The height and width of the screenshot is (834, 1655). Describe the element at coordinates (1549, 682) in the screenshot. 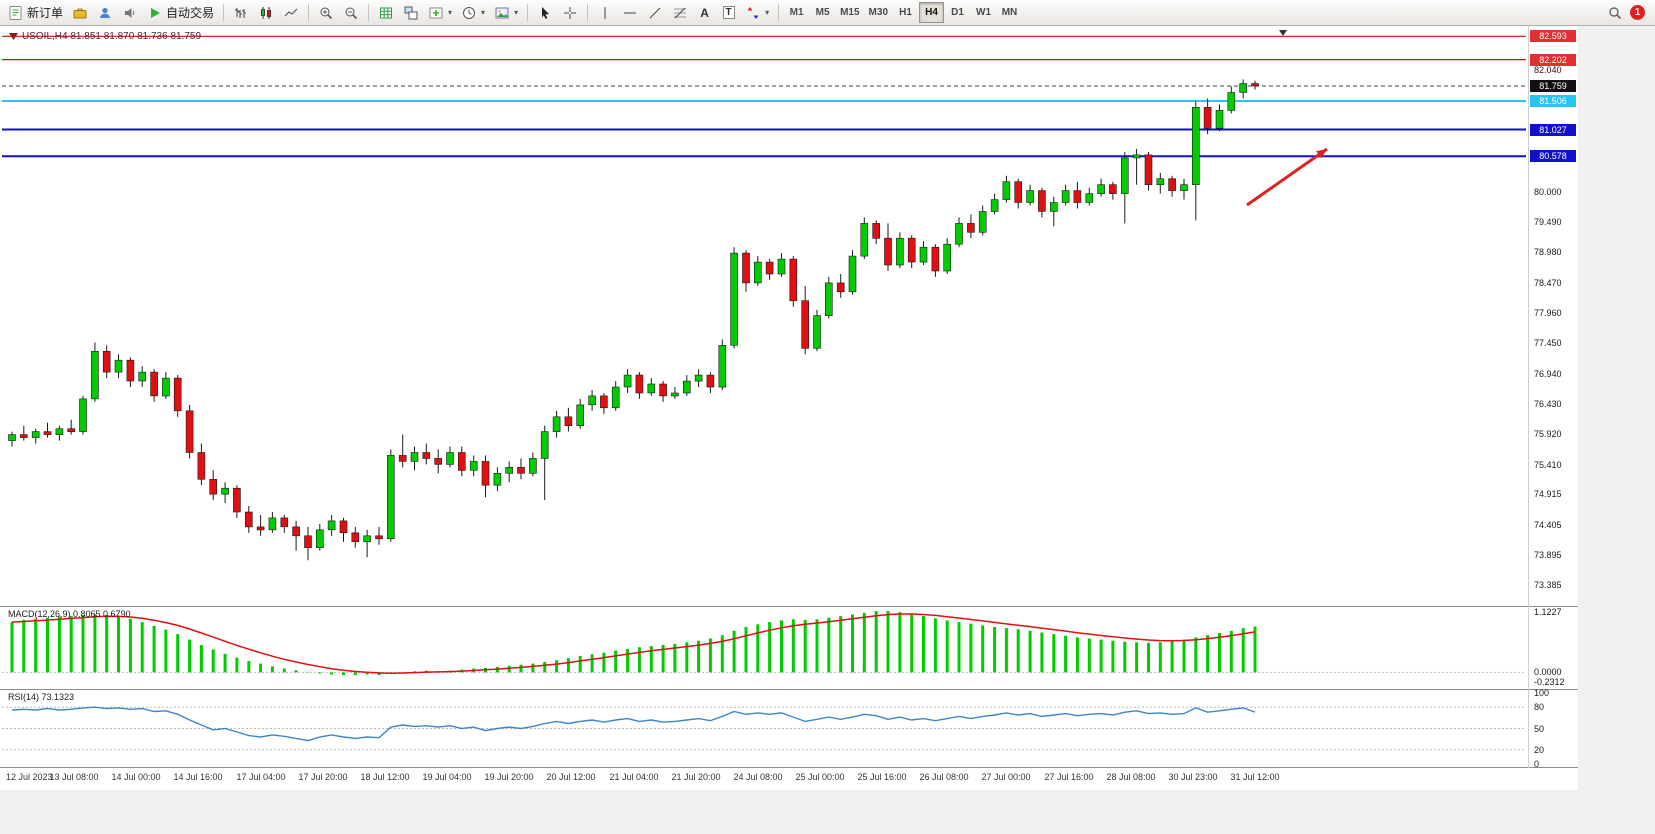

I see `macd-scale-label: -0.2312` at that location.